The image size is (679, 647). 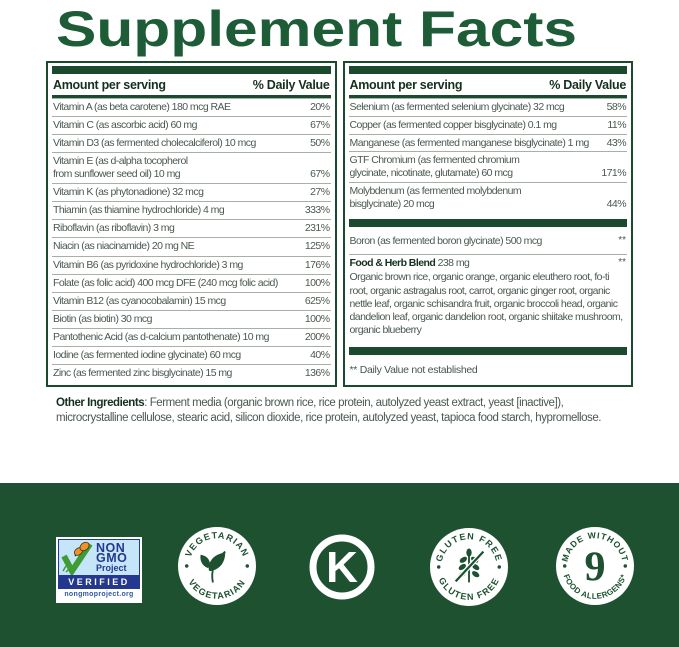 I want to click on daily-value: 44%, so click(x=616, y=203).